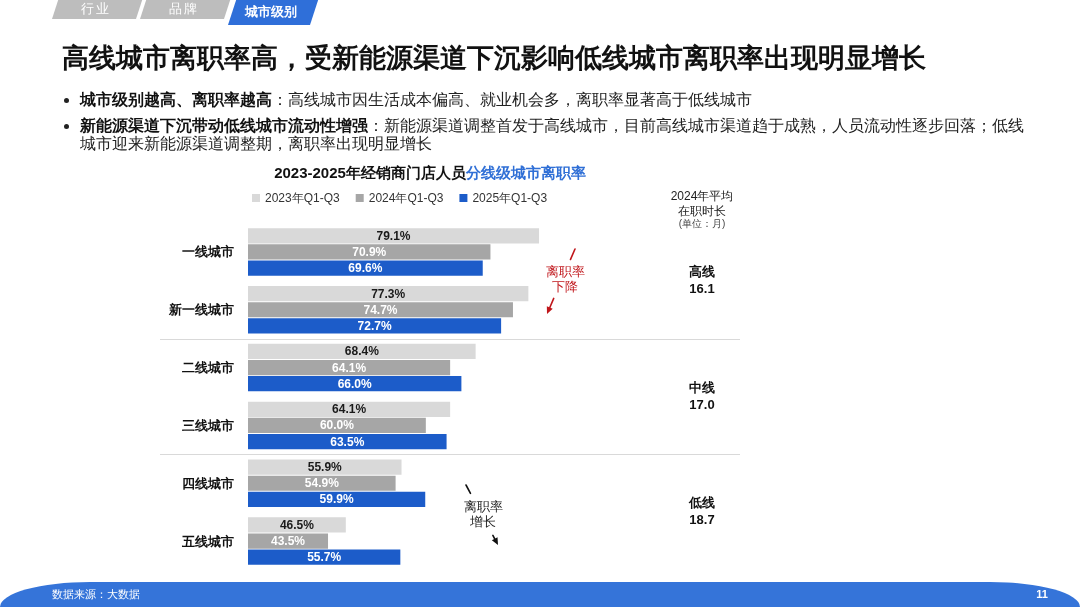  Describe the element at coordinates (702, 404) in the screenshot. I see `annotation: 17.0` at that location.